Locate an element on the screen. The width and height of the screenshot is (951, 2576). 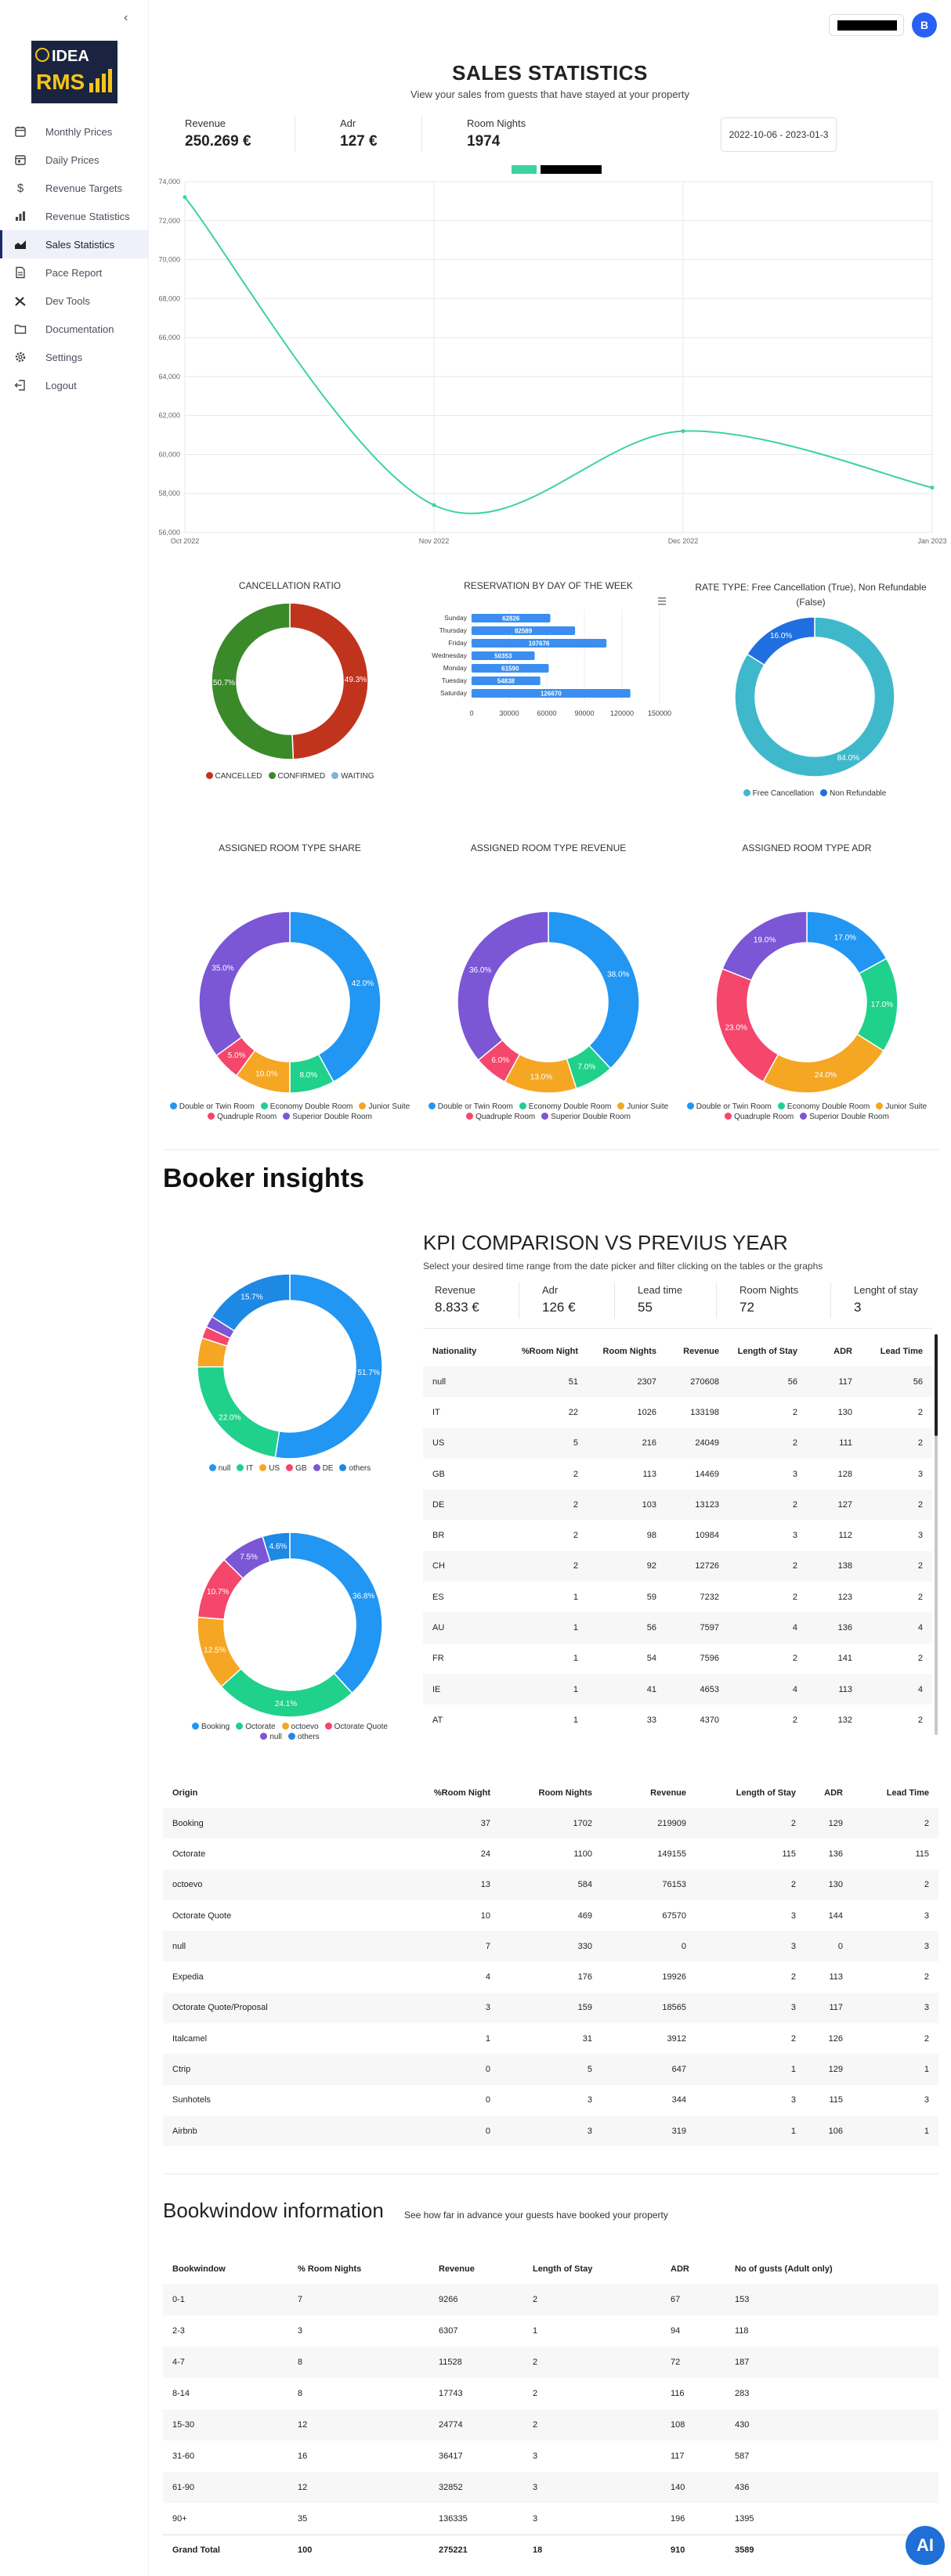
table-row: AT 1 33 4370 2 132 2 is located at coordinates (677, 1720).